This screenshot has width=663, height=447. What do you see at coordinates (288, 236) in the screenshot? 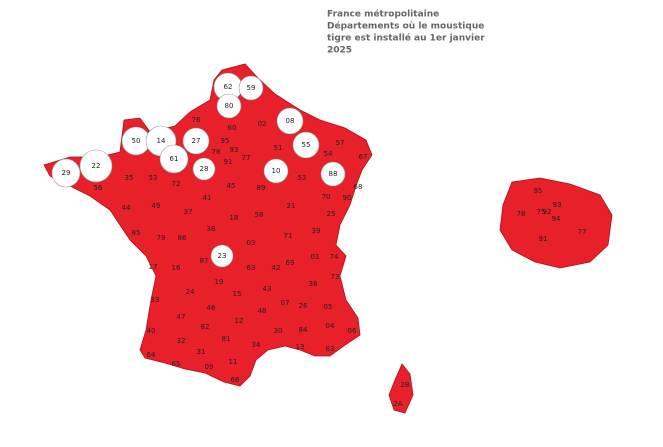
I see `department-code: 71` at bounding box center [288, 236].